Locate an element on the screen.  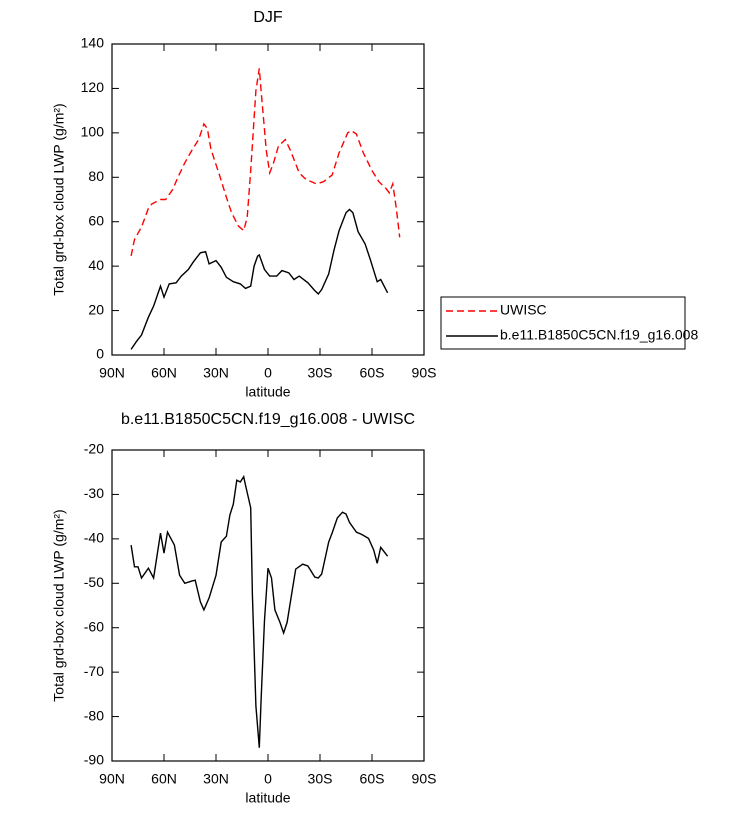
y-tick-label: 80 is located at coordinates (96, 176).